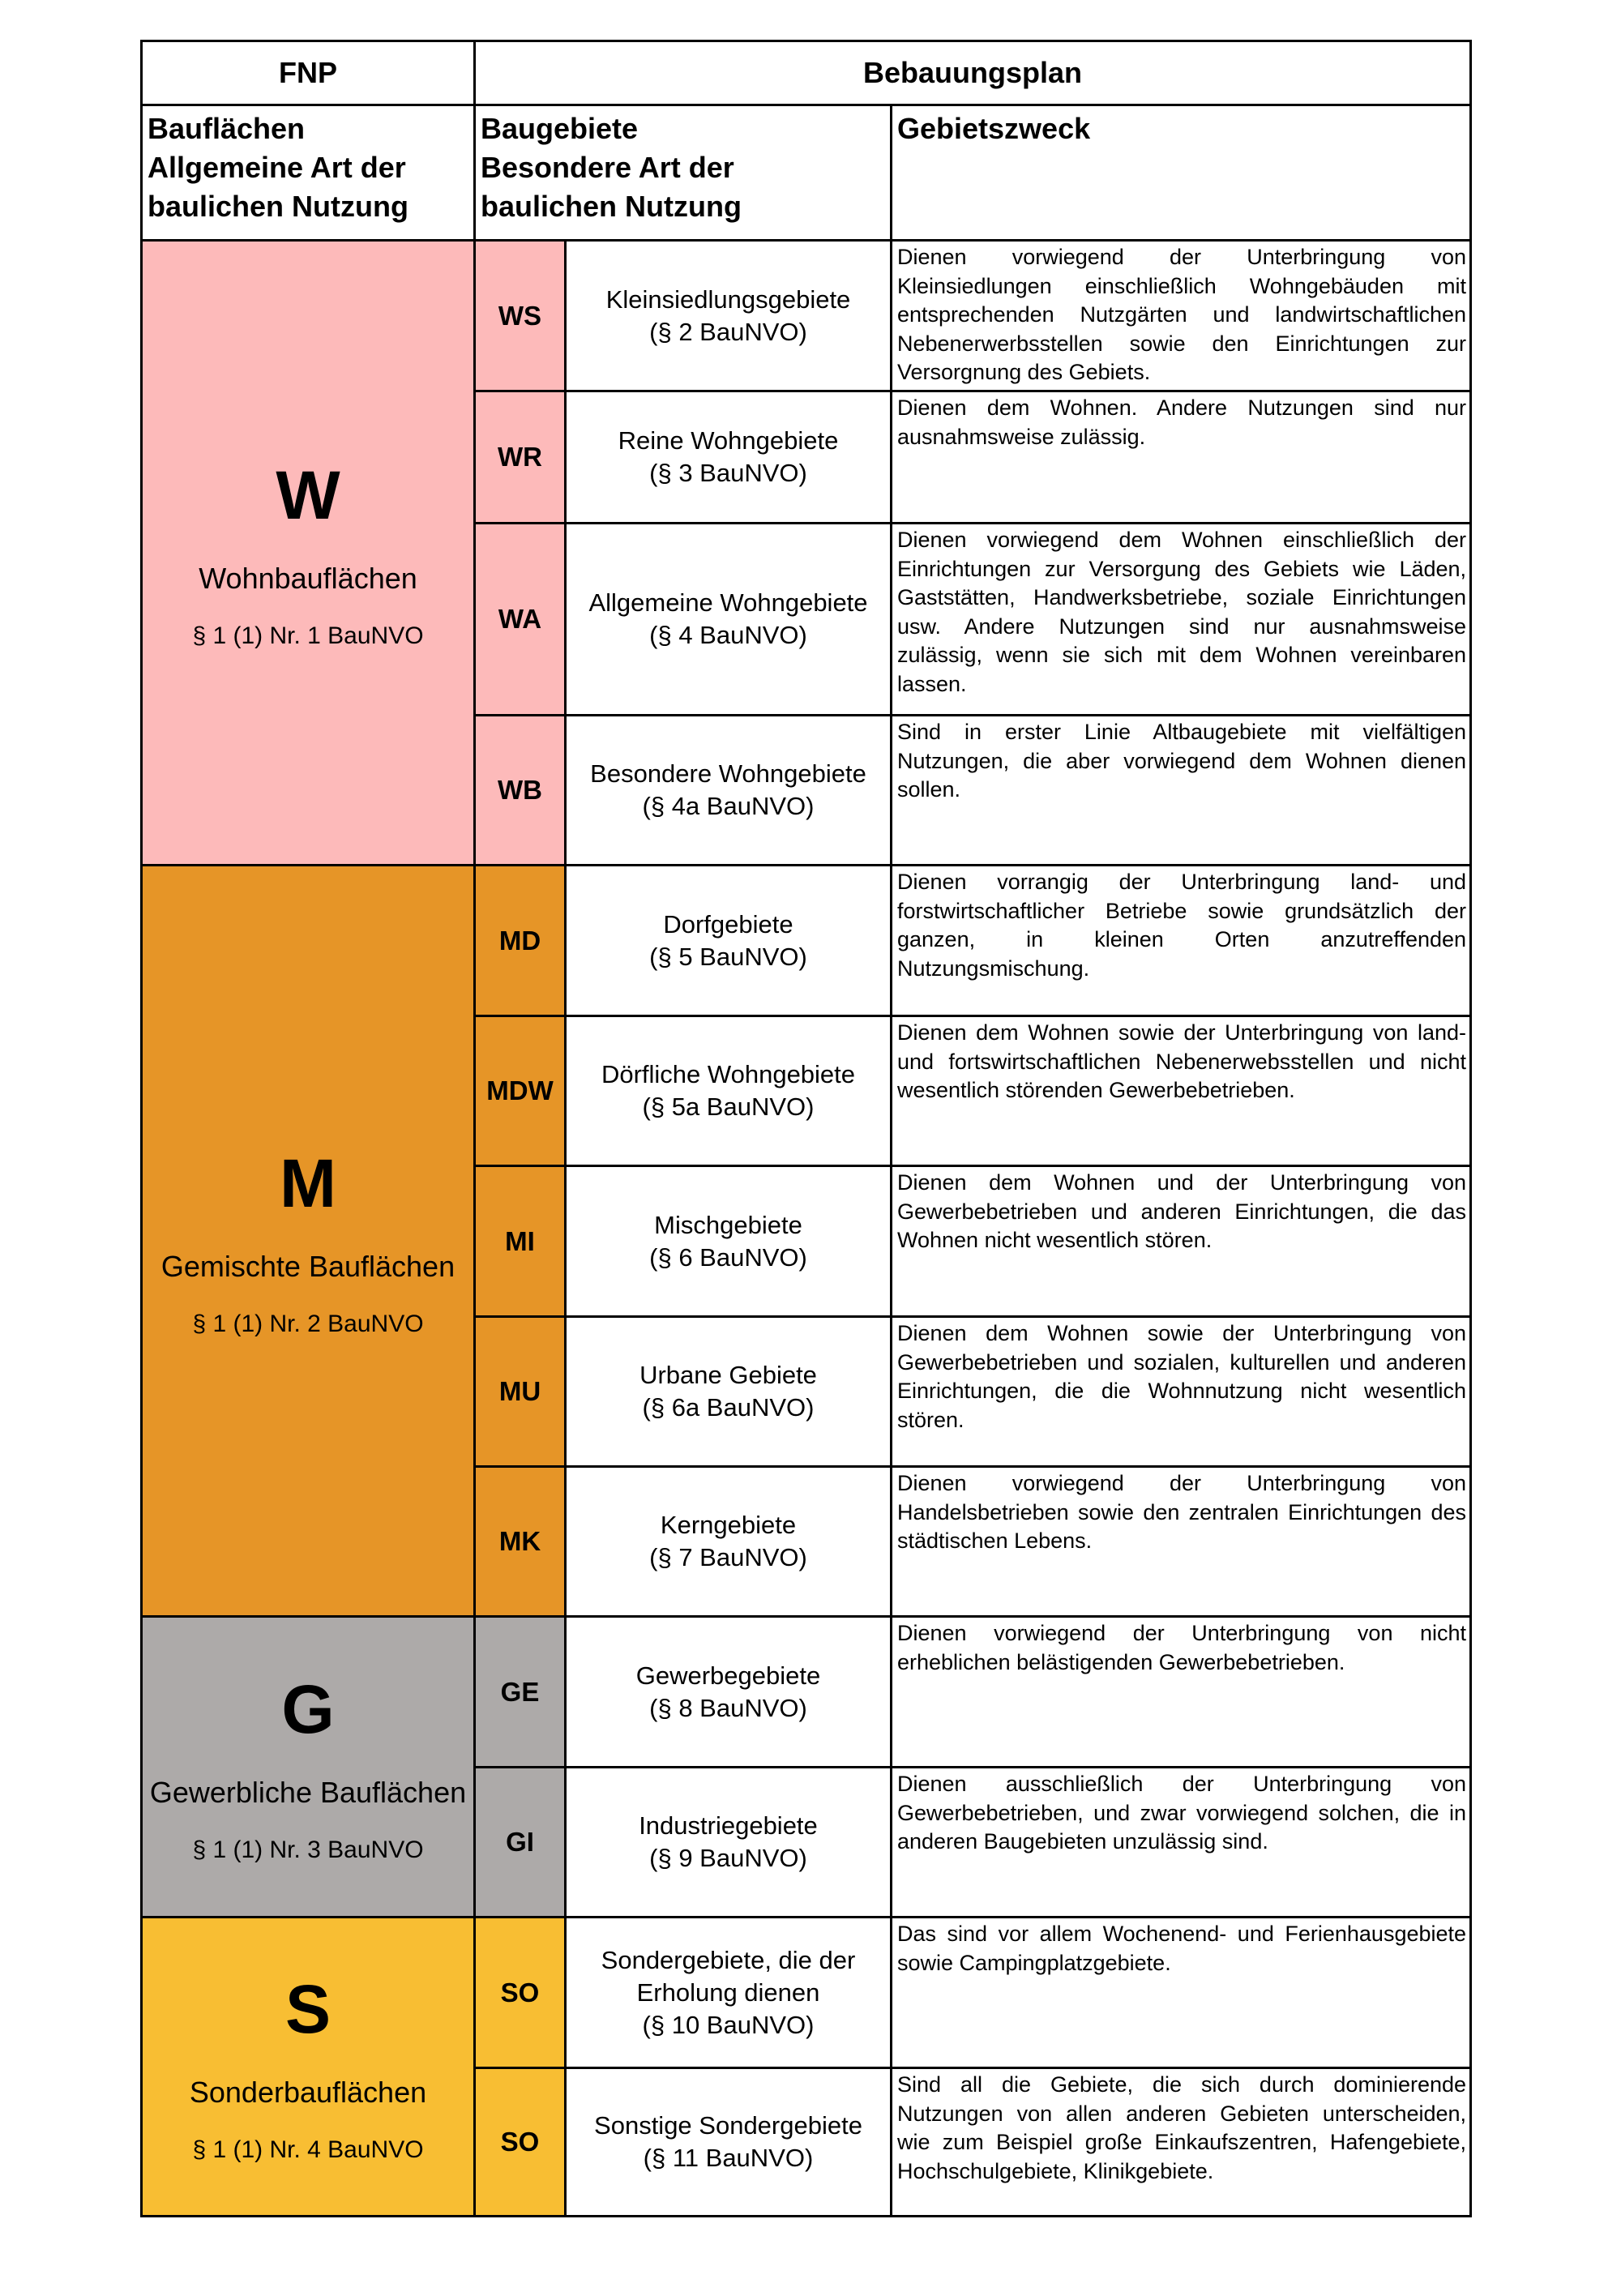  What do you see at coordinates (728, 602) in the screenshot?
I see `area-name: Allgemeine Wohngebiete` at bounding box center [728, 602].